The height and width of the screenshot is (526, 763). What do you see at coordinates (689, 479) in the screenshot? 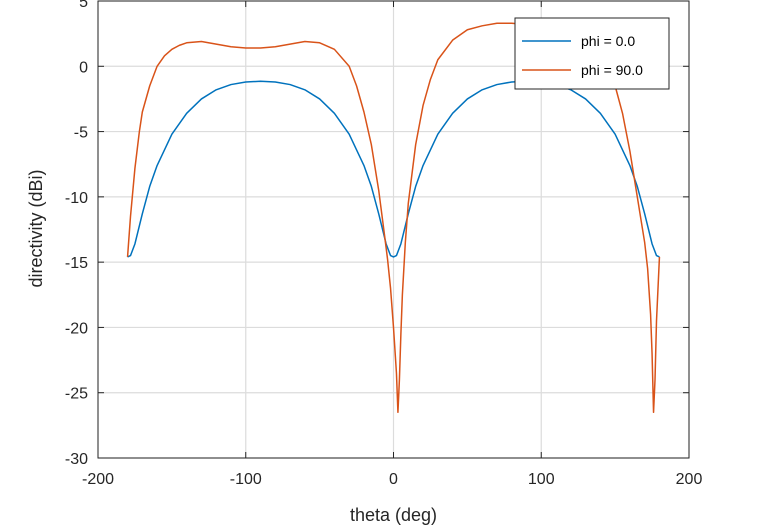
I see `x-tick-label: 200` at bounding box center [689, 479].